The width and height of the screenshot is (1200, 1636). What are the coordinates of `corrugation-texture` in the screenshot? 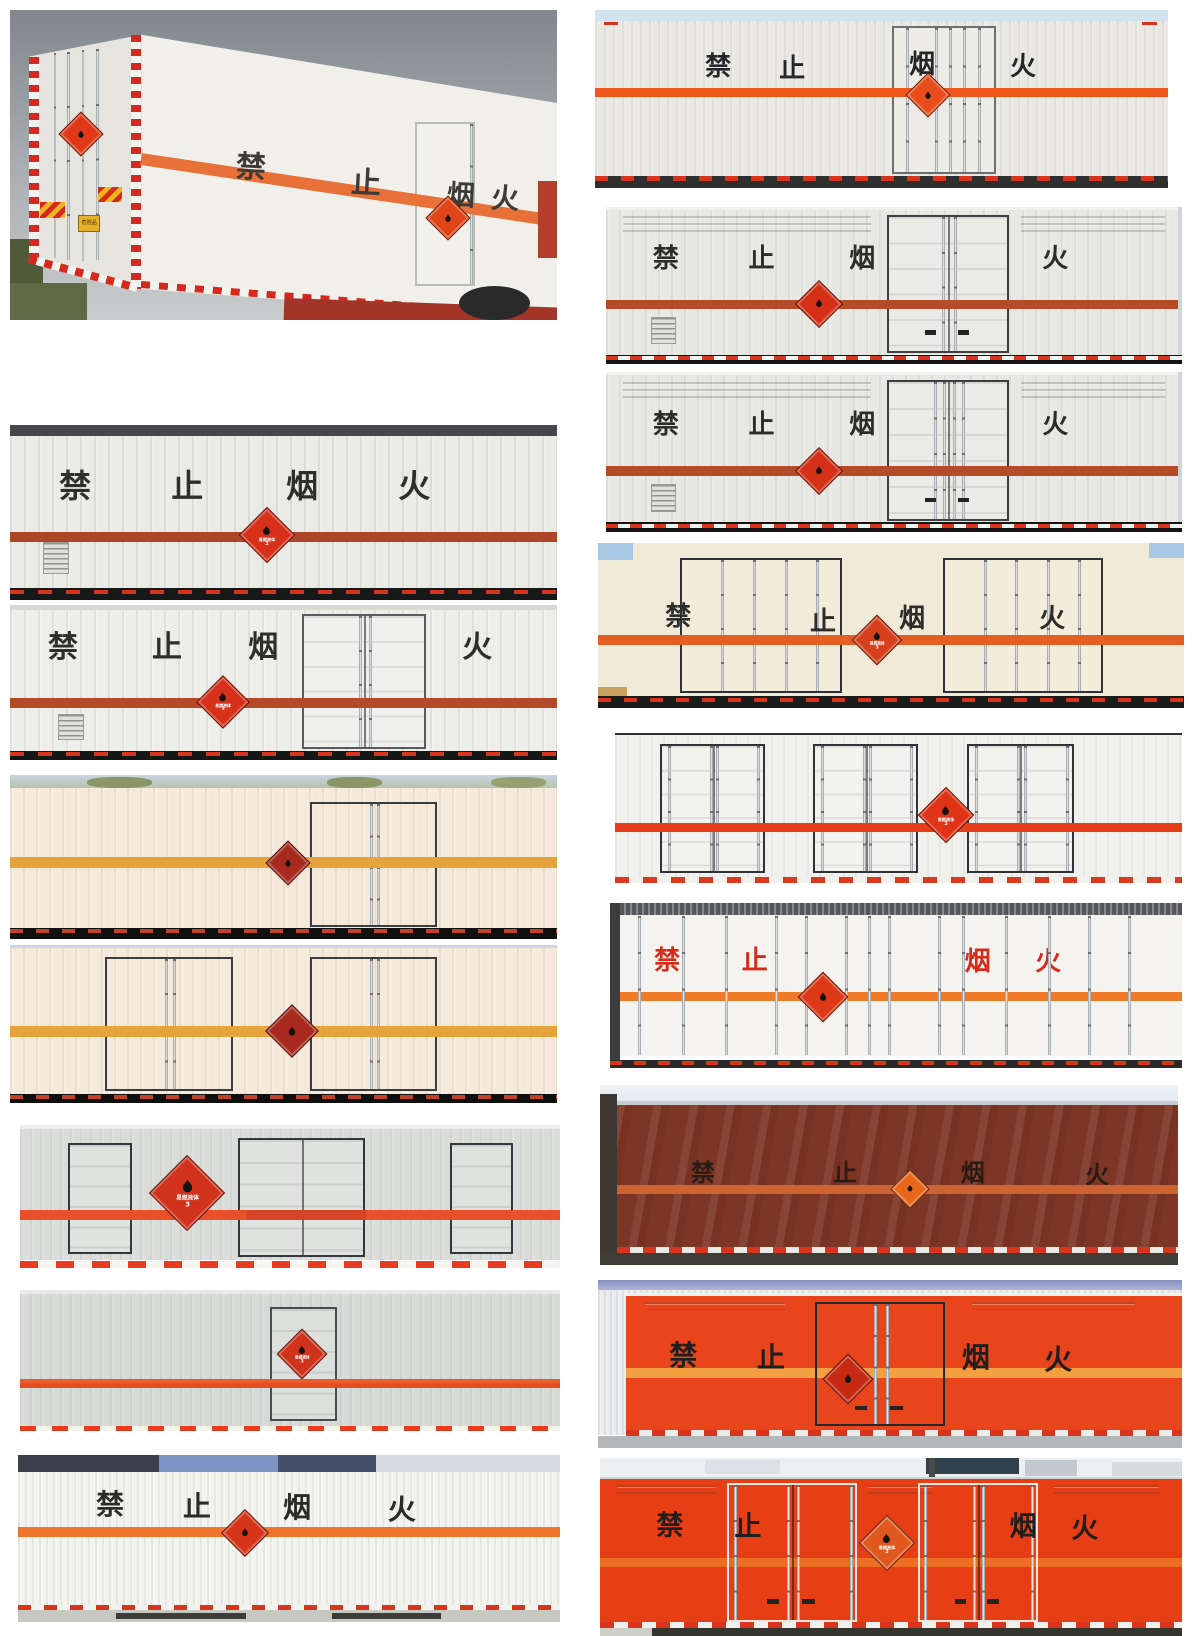 It's located at (896, 910).